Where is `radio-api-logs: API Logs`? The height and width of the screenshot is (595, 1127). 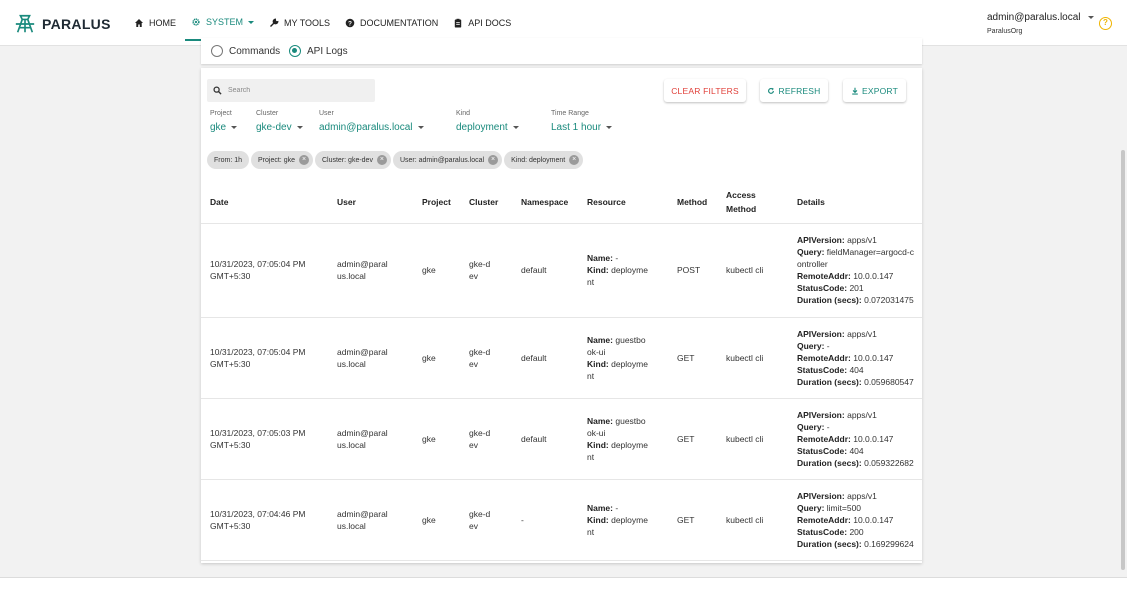
radio-api-logs: API Logs is located at coordinates (318, 51).